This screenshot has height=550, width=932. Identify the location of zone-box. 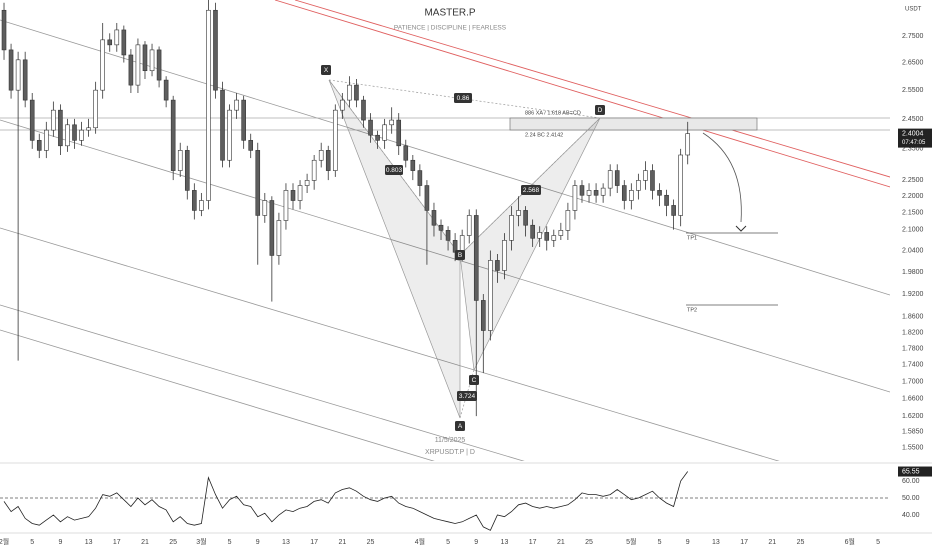
(633, 124).